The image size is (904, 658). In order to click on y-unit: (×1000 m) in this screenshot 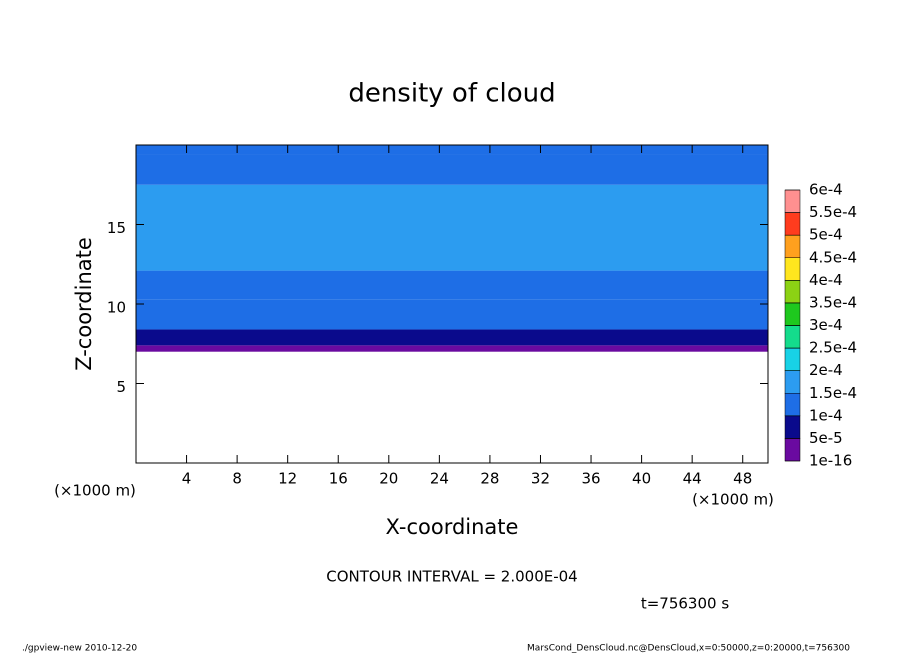, I will do `click(95, 491)`.